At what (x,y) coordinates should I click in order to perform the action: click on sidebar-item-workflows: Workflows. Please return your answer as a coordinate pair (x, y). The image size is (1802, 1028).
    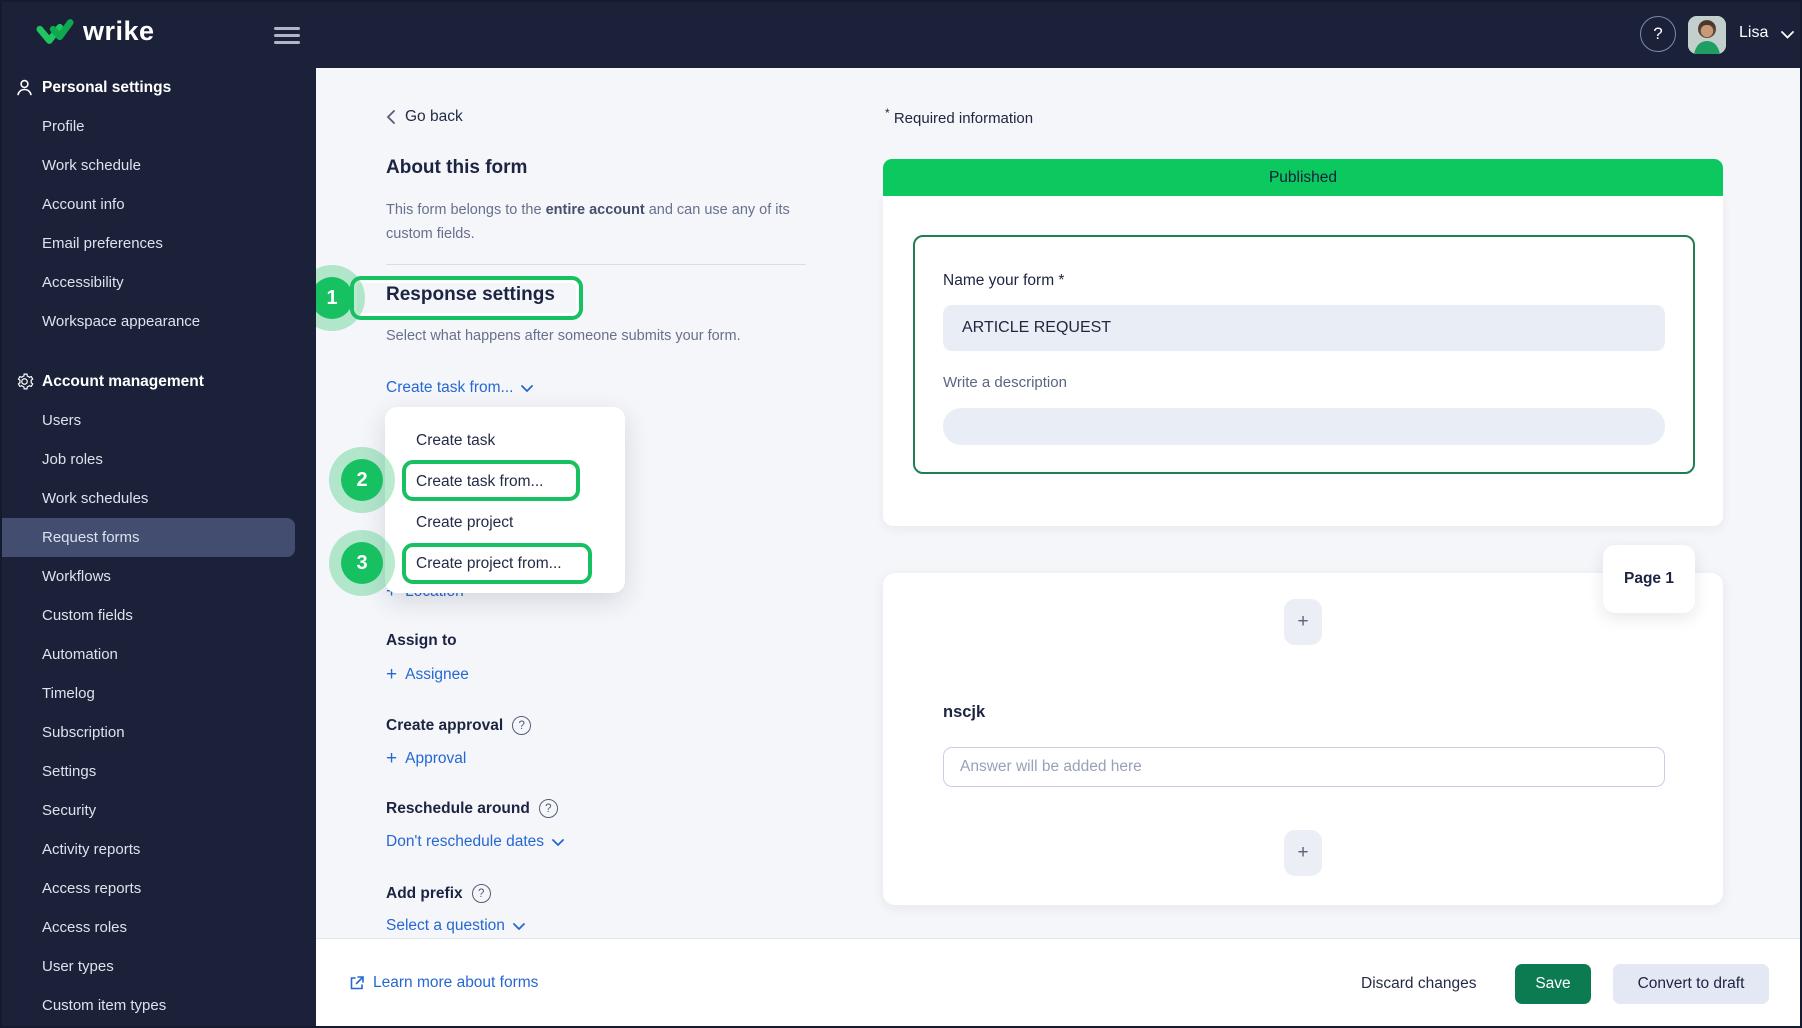
    Looking at the image, I should click on (76, 576).